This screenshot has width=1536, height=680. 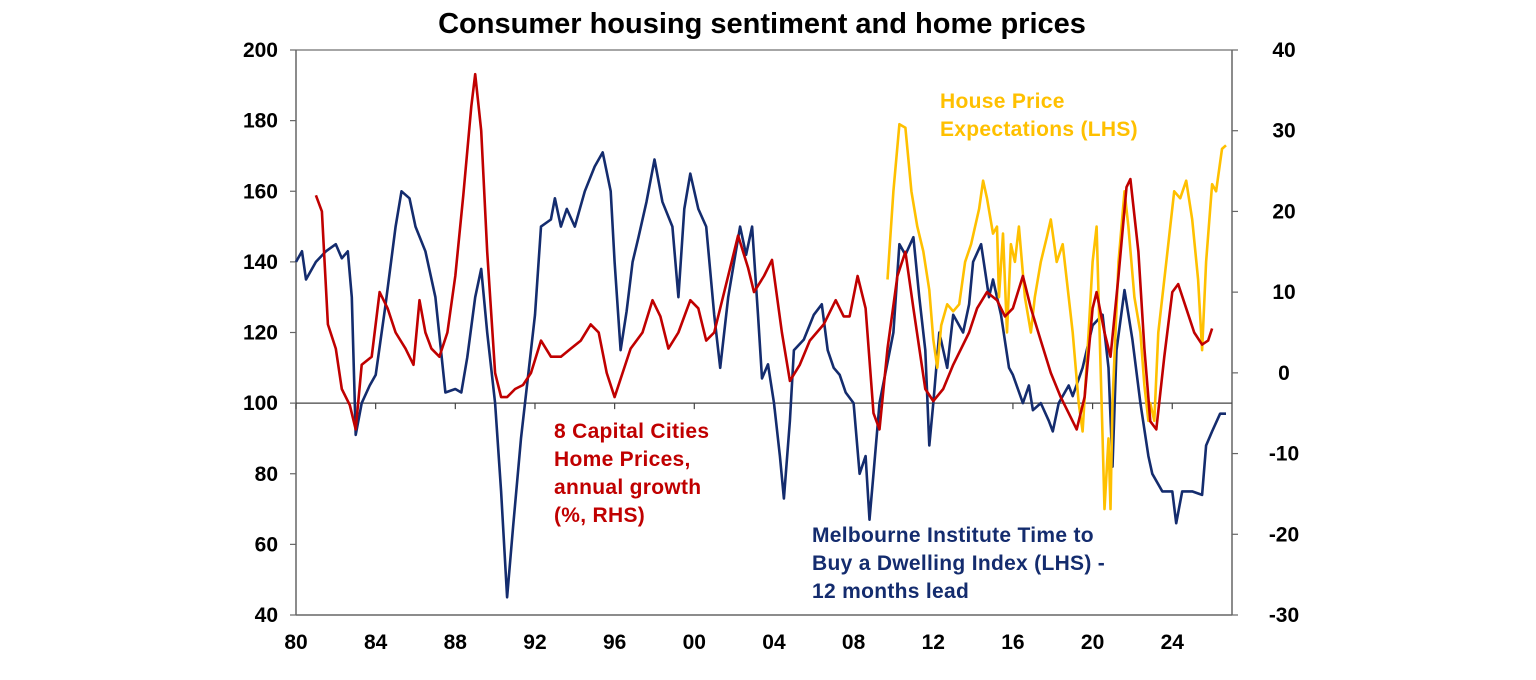 What do you see at coordinates (260, 50) in the screenshot?
I see `y-left-tick-label: 200` at bounding box center [260, 50].